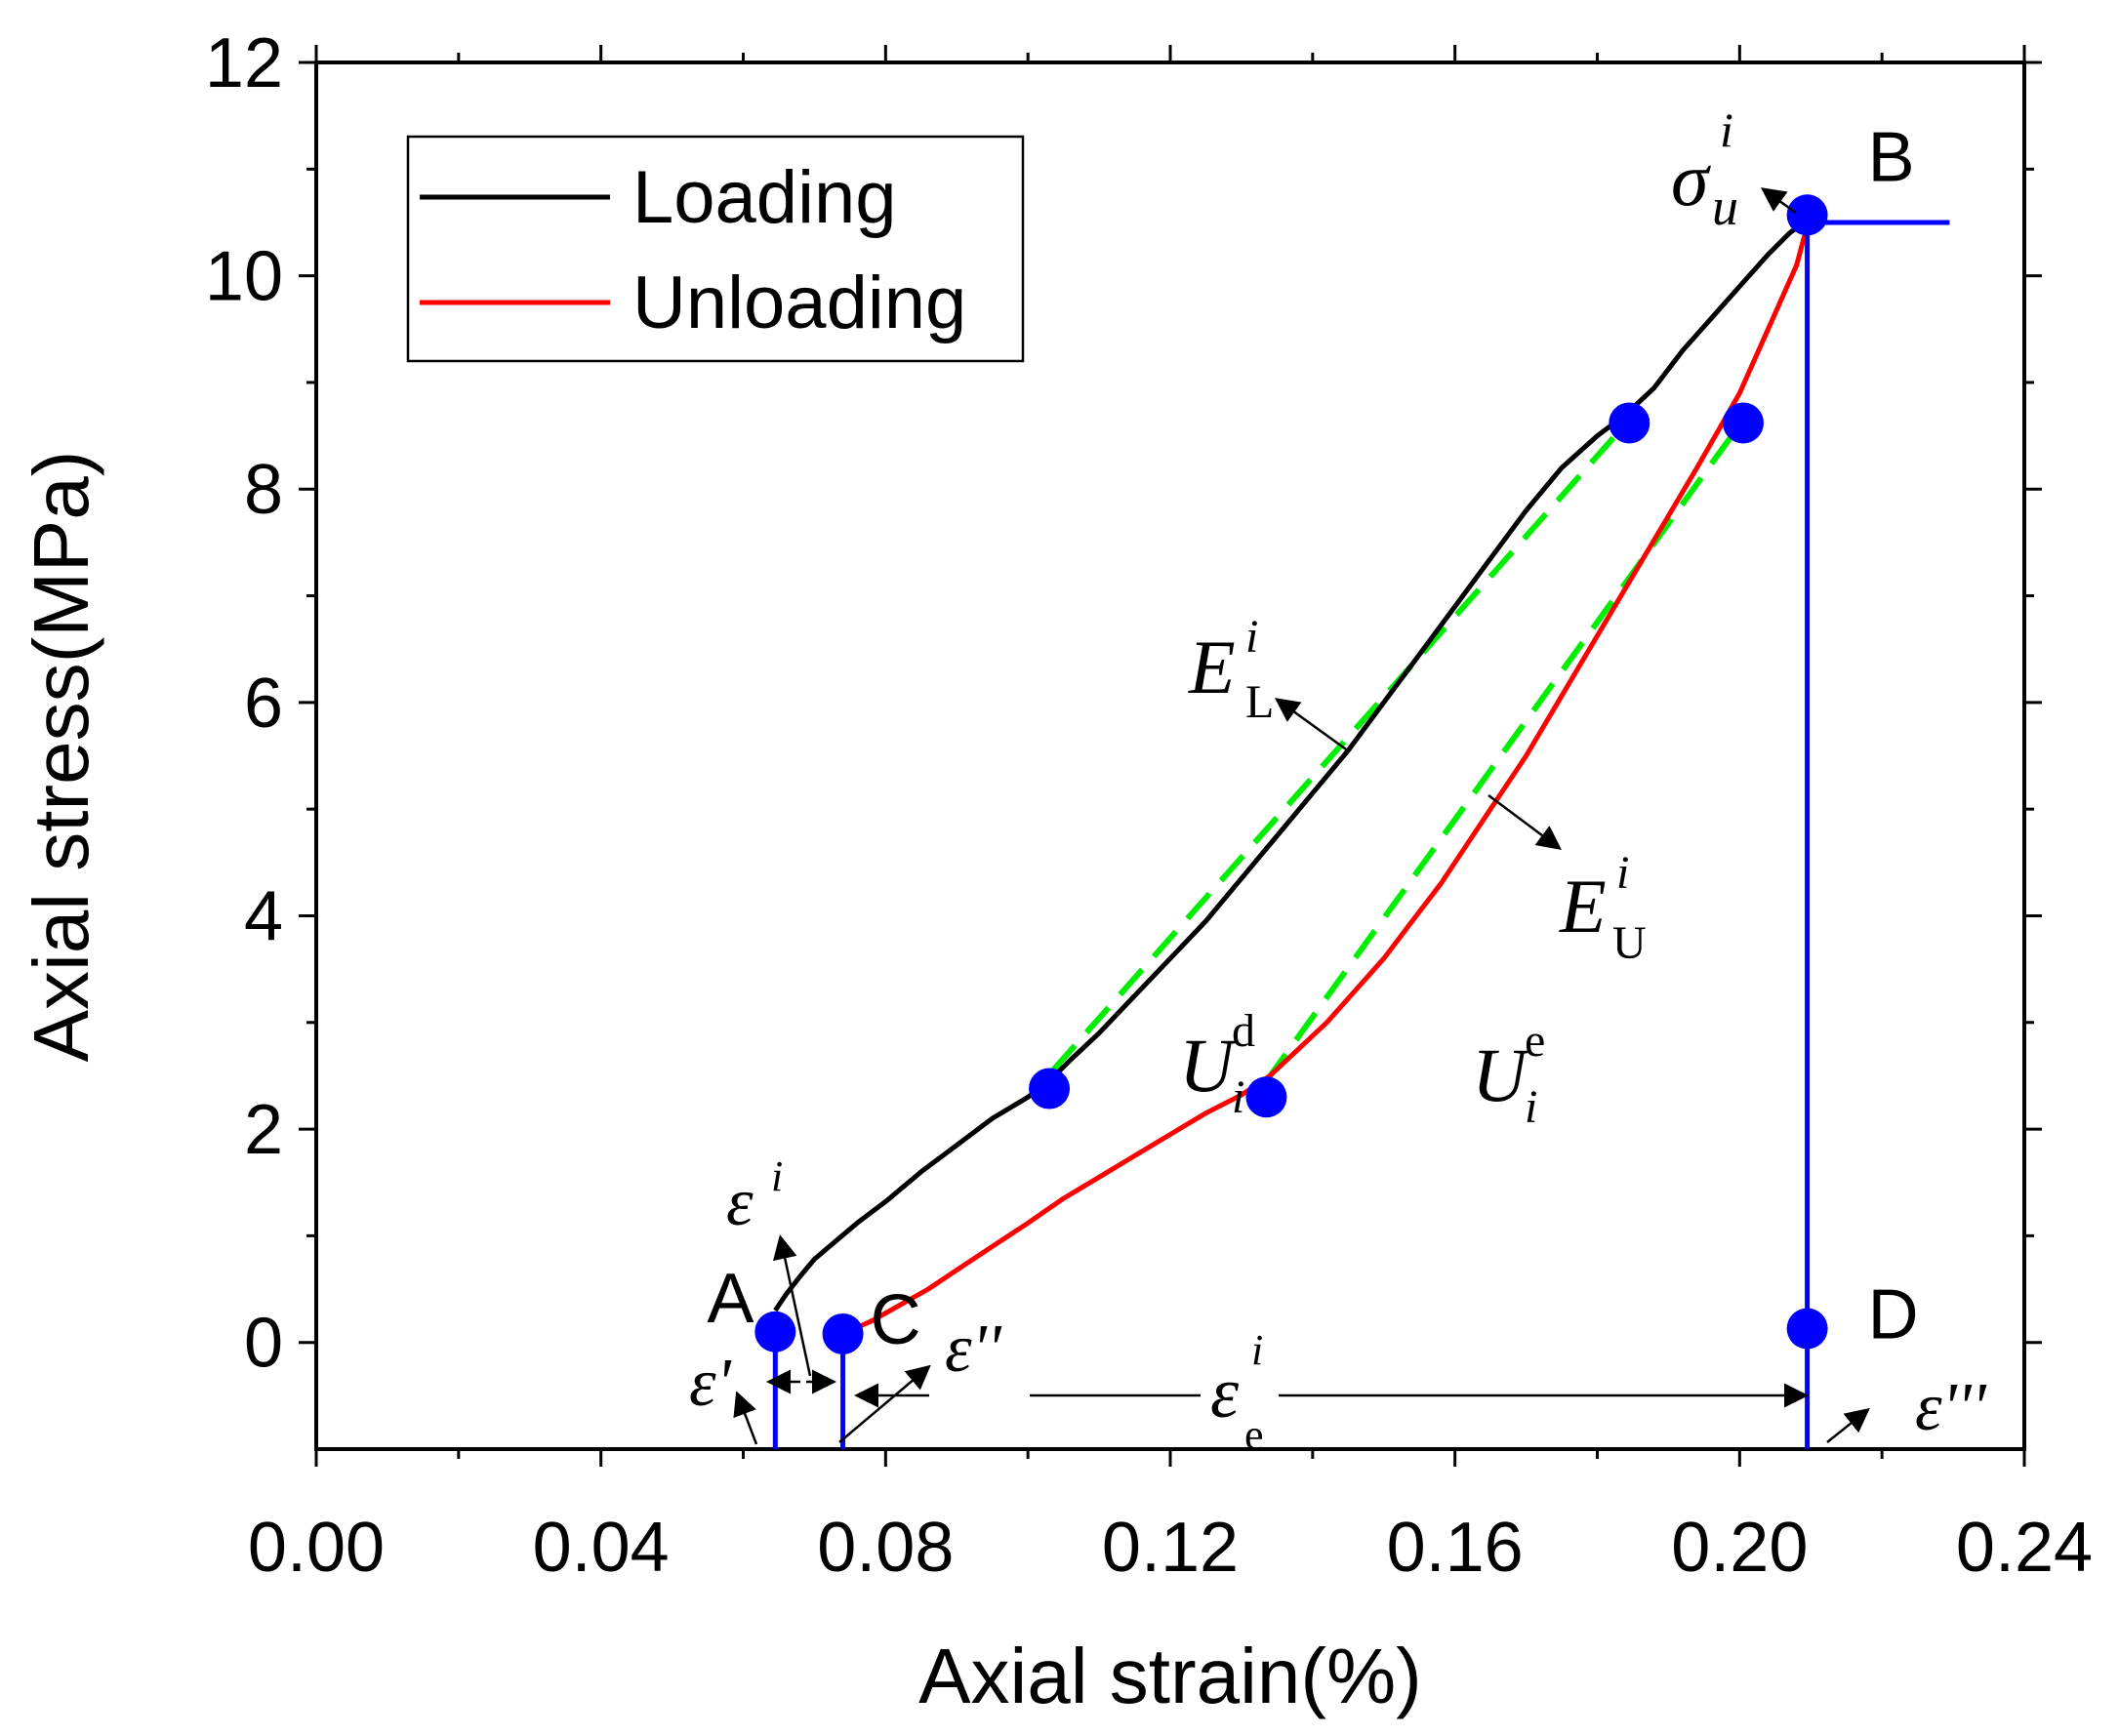 The height and width of the screenshot is (1736, 2119). What do you see at coordinates (1725, 207) in the screenshot?
I see `label-sigma-u-sub: u` at bounding box center [1725, 207].